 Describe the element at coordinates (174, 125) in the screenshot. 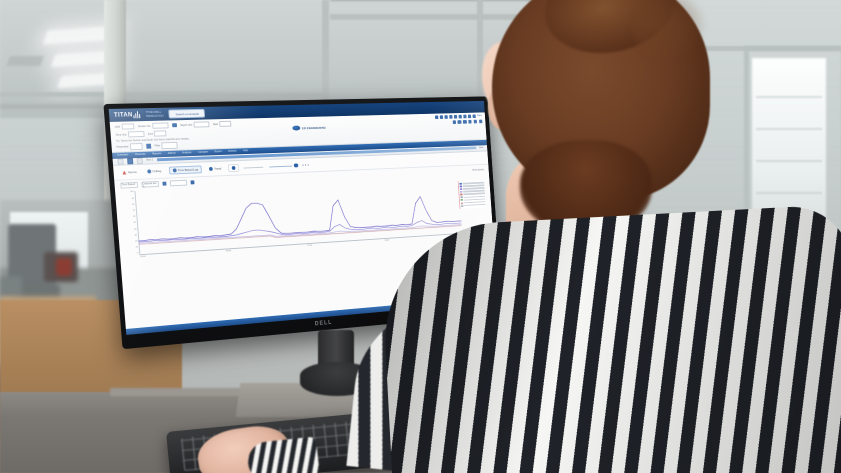

I see `calendar-icon` at that location.